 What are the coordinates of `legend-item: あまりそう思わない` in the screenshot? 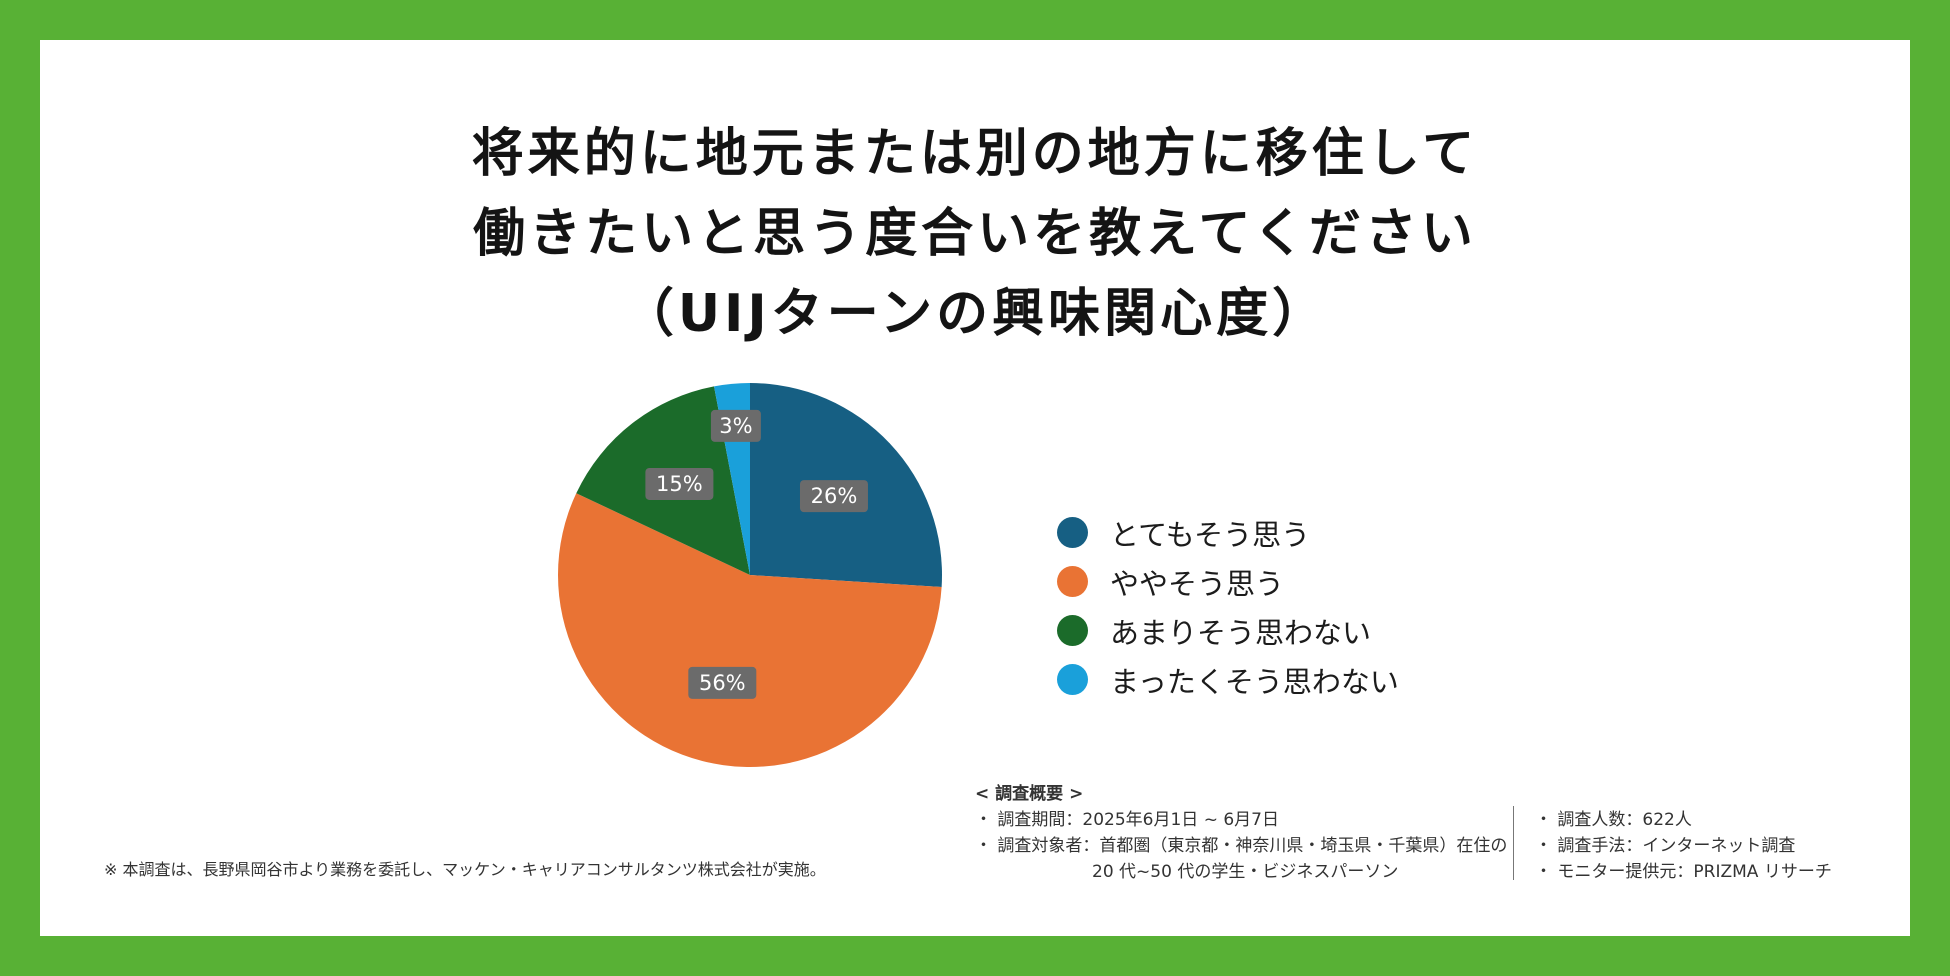 It's located at (1228, 630).